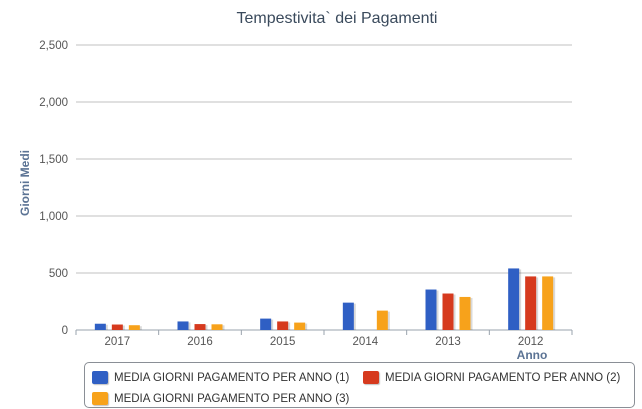 This screenshot has width=642, height=409. Describe the element at coordinates (448, 342) in the screenshot. I see `x-tick-label: 2013` at that location.